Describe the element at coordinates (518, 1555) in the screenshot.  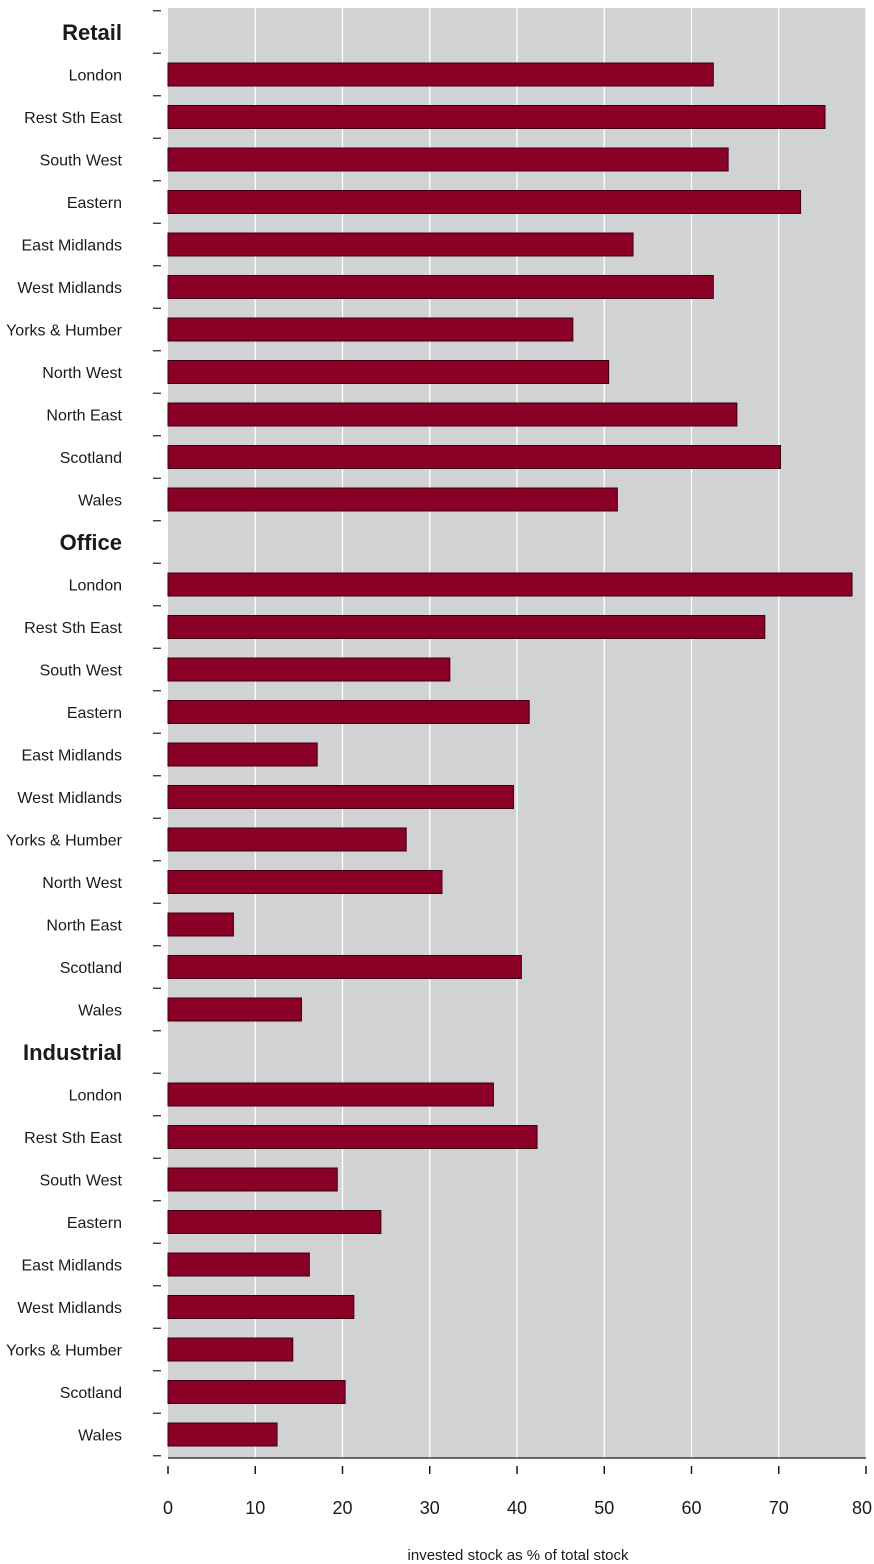
I see `x-axis-title: invested stock as % of total stock` at that location.